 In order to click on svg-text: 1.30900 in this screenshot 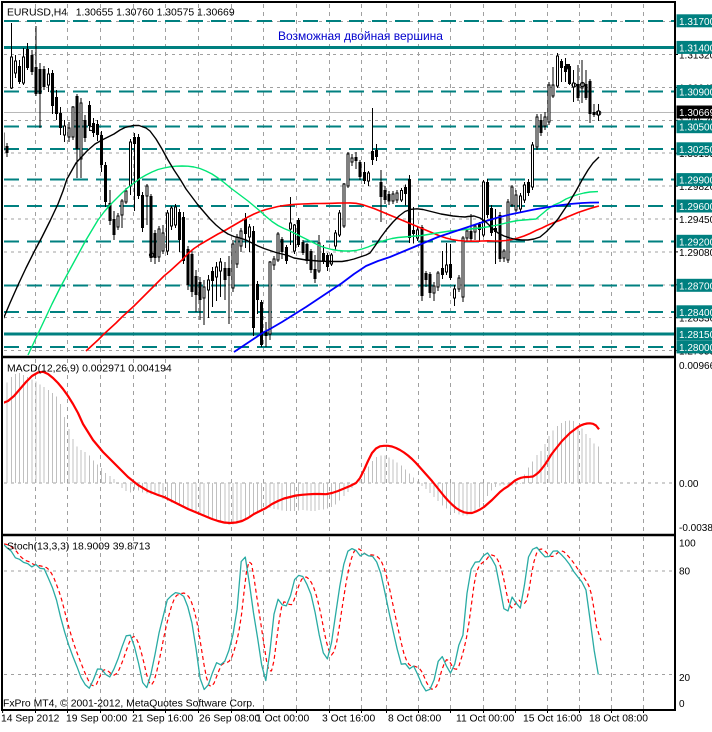, I will do `click(695, 93)`.